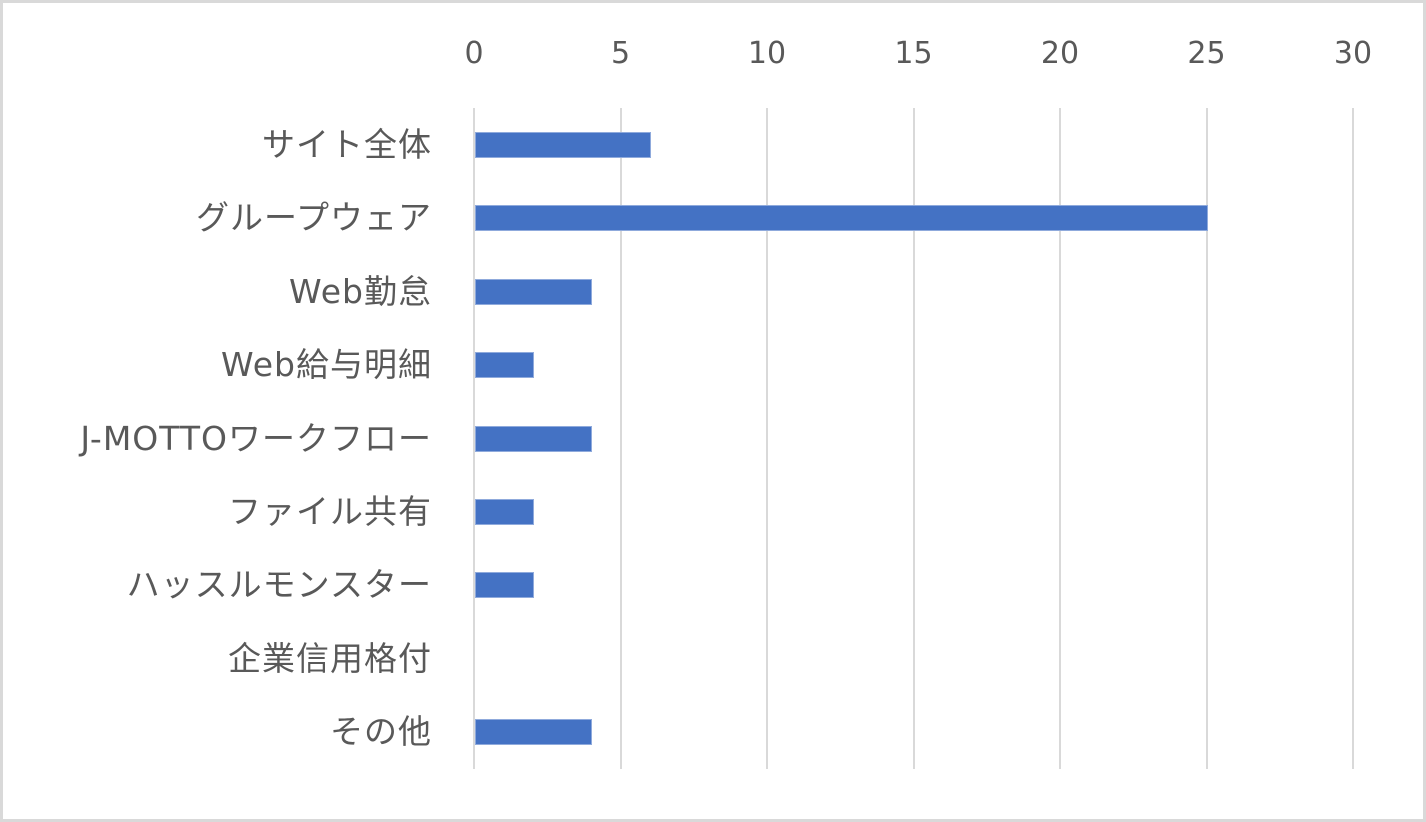  Describe the element at coordinates (474, 53) in the screenshot. I see `x-tick-label: 0` at that location.